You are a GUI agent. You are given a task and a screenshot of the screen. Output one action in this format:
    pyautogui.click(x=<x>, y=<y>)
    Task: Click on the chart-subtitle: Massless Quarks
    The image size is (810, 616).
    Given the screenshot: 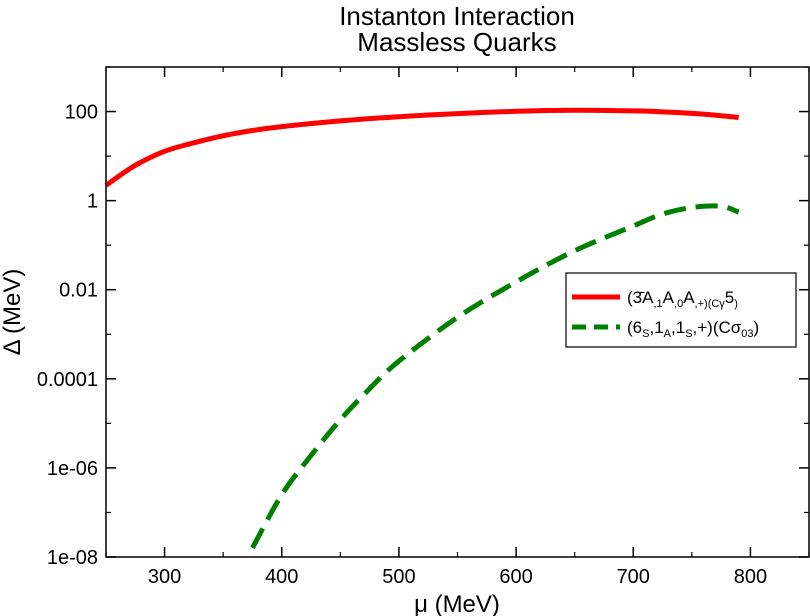 What is the action you would take?
    pyautogui.click(x=456, y=42)
    